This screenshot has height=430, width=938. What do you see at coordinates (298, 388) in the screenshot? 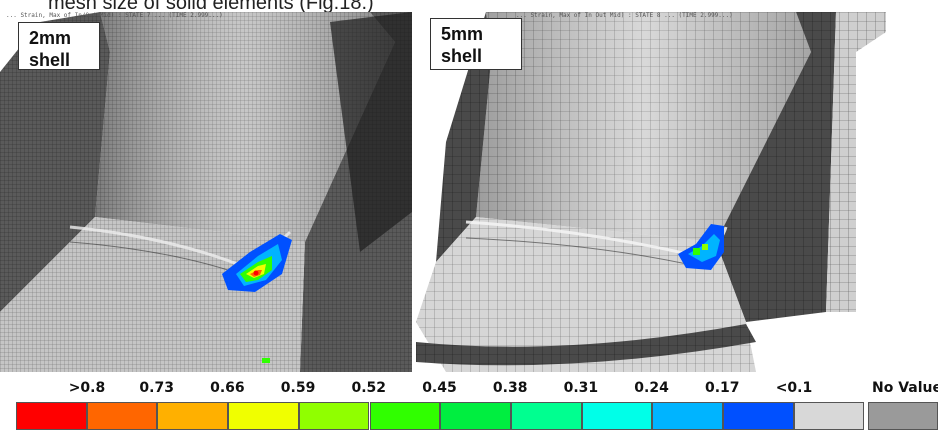
I see `legend-label: 0.59` at bounding box center [298, 388].